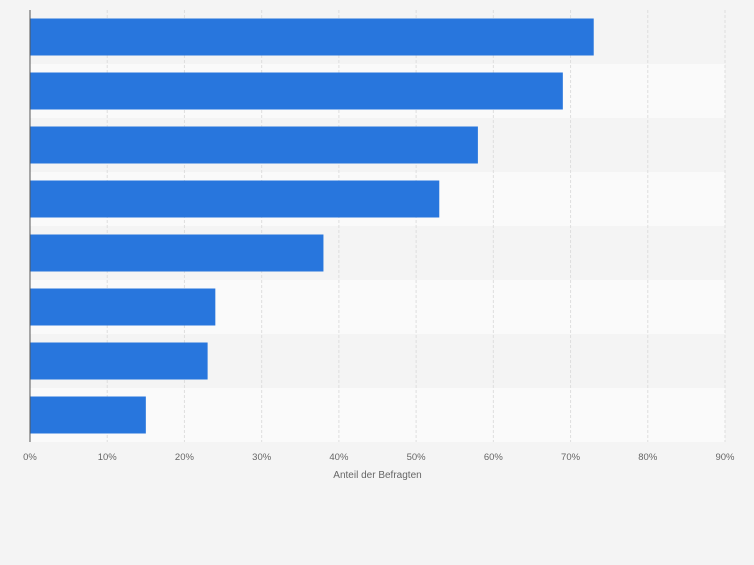 The height and width of the screenshot is (565, 754). I want to click on x-tick-label-5: 50%, so click(417, 457).